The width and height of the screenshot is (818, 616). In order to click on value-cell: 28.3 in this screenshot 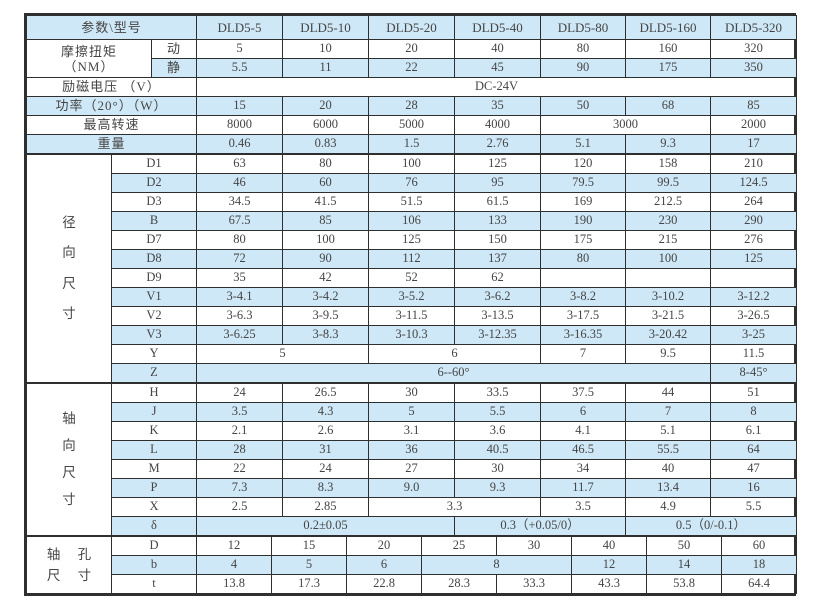, I will do `click(459, 584)`.